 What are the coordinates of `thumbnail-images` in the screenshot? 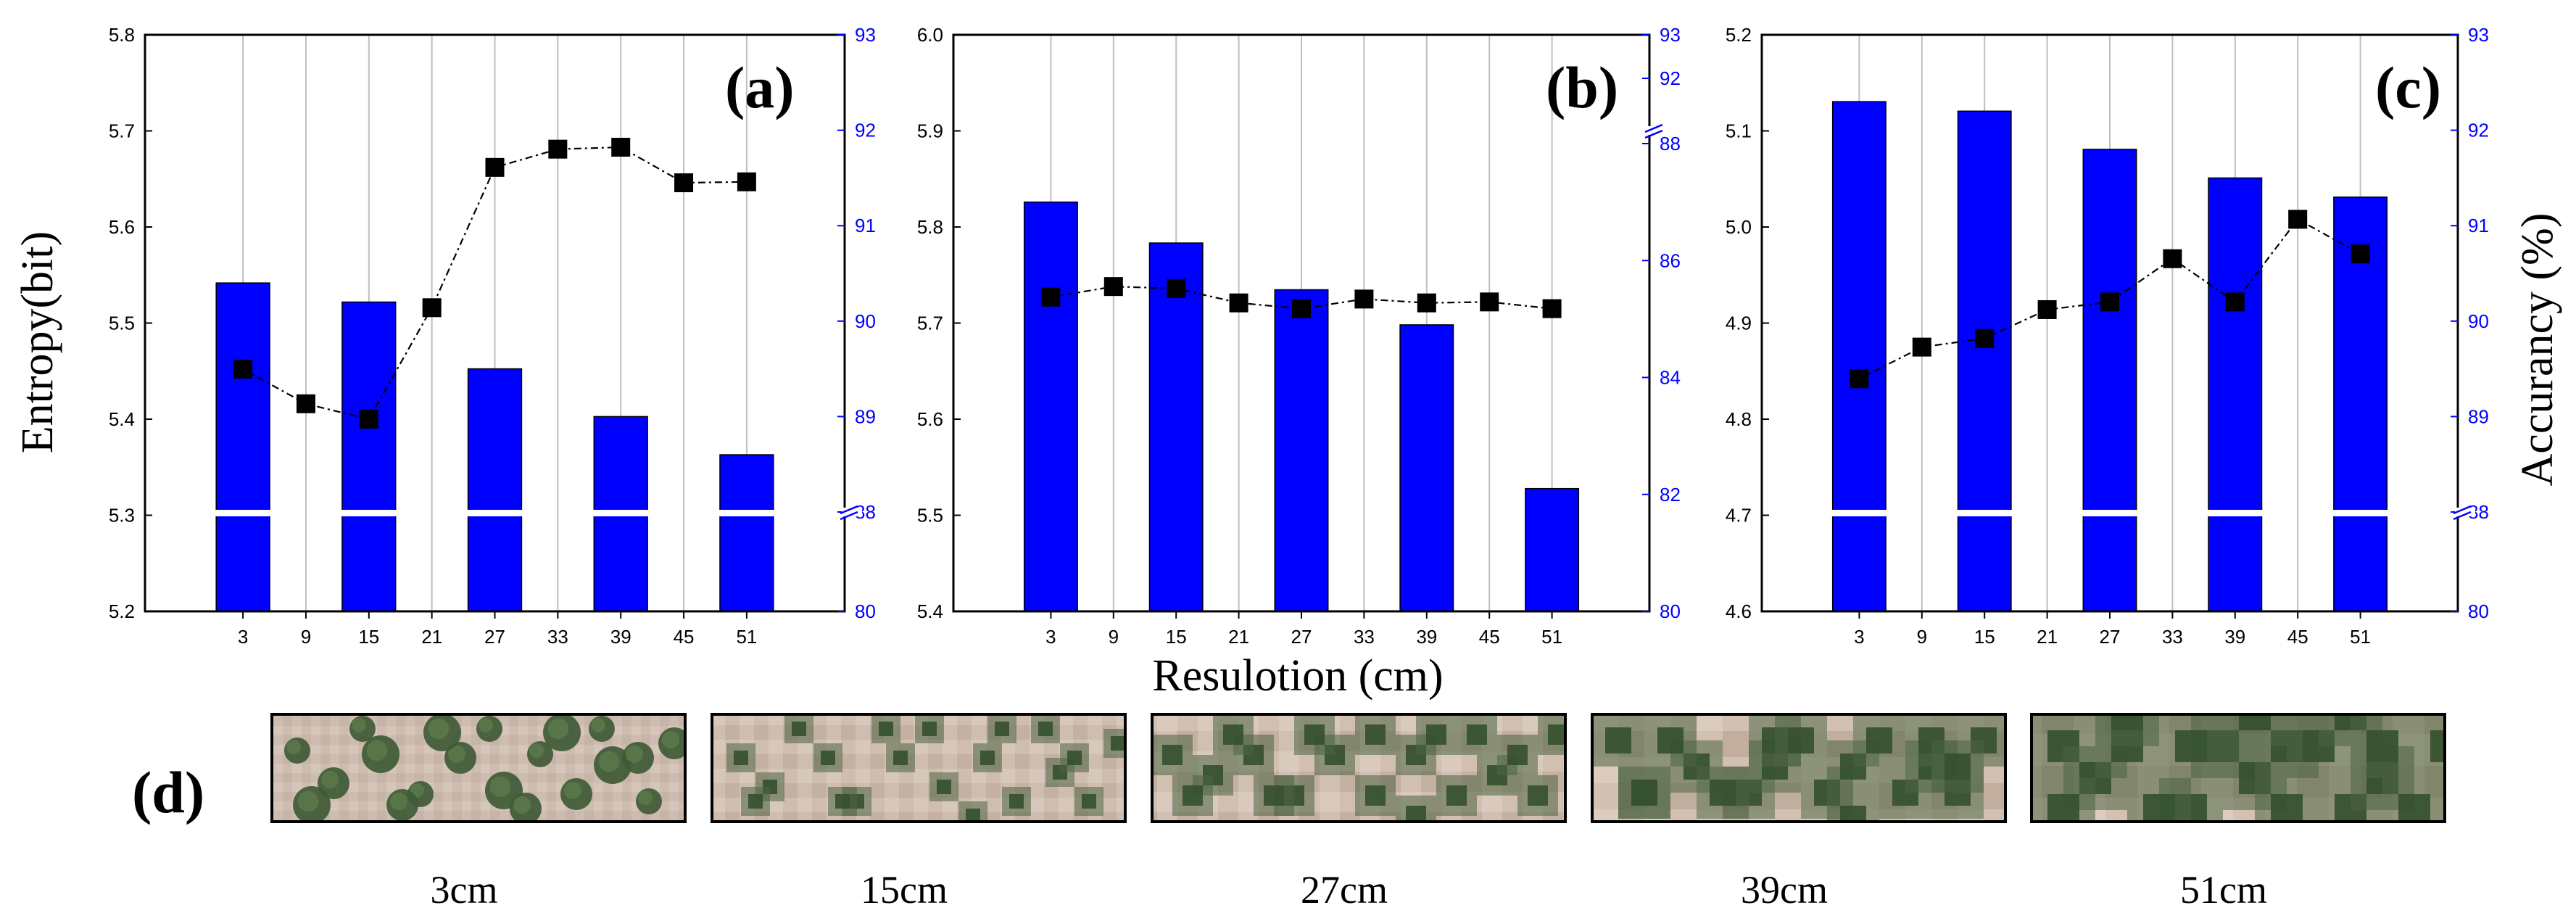 It's located at (1358, 768).